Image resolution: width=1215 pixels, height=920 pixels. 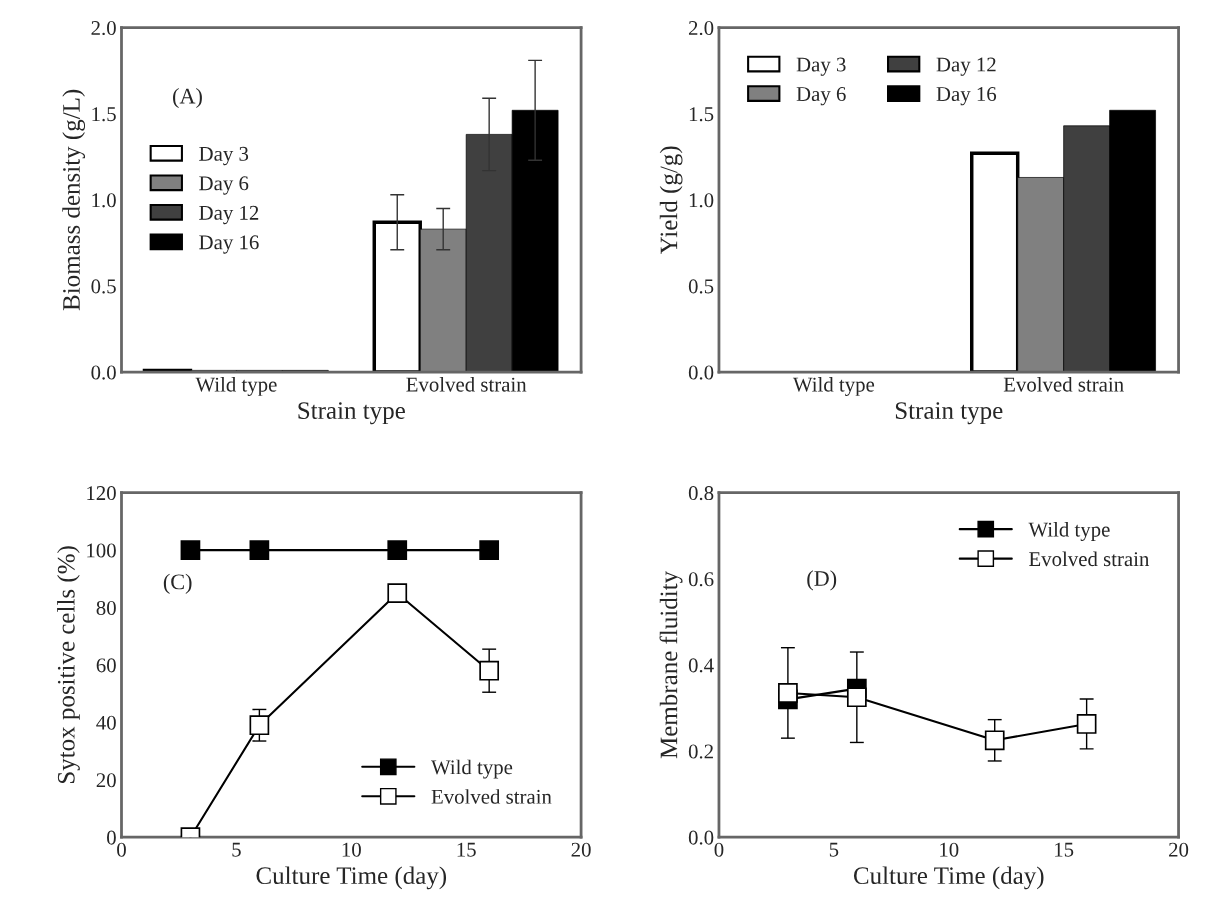 I want to click on y-tick-label: 60, so click(x=106, y=665).